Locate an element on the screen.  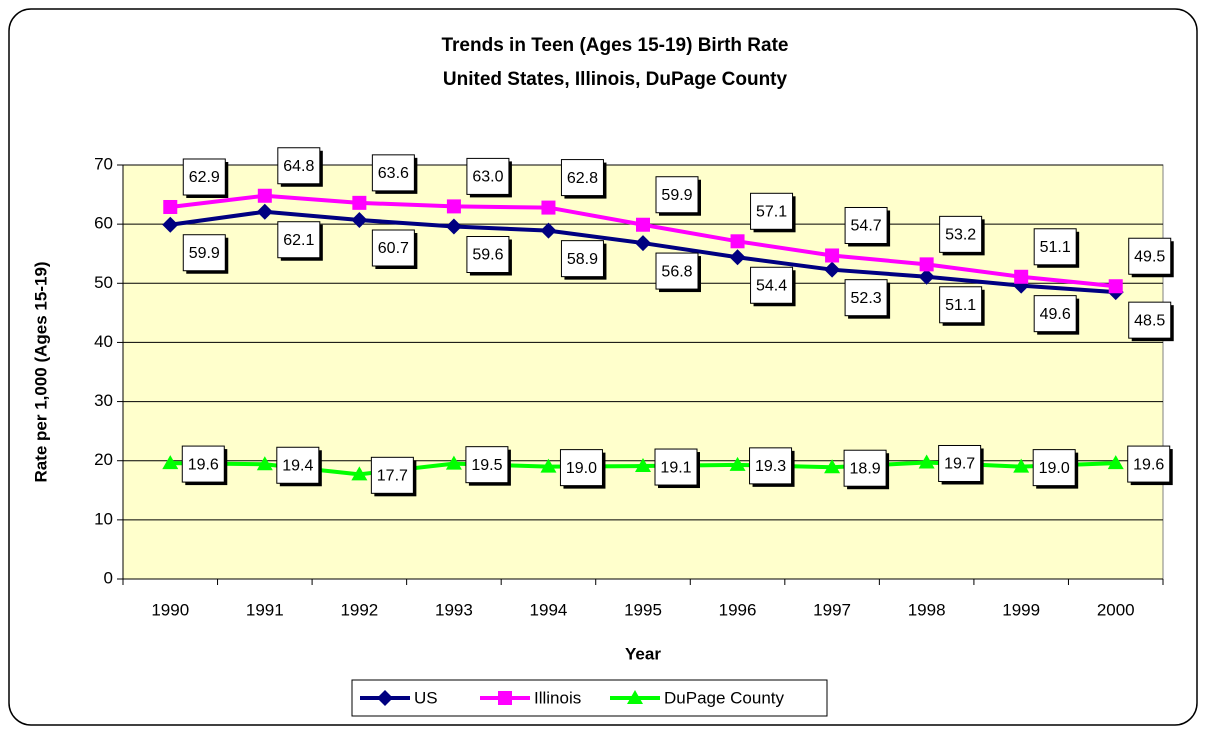
data-label: 19.3 is located at coordinates (770, 466).